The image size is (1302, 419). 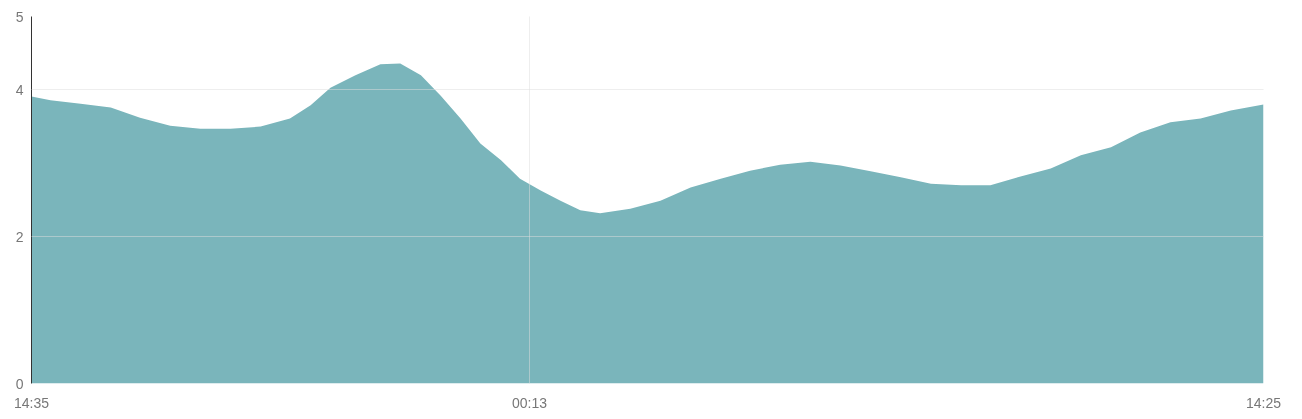 I want to click on x-tick-label: 00:13, so click(x=529, y=402).